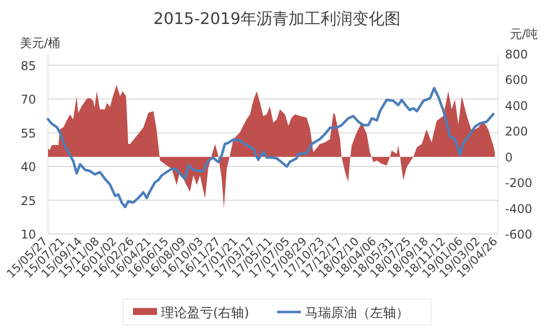  Describe the element at coordinates (357, 313) in the screenshot. I see `legend-label: 马瑞原油（左轴）` at that location.